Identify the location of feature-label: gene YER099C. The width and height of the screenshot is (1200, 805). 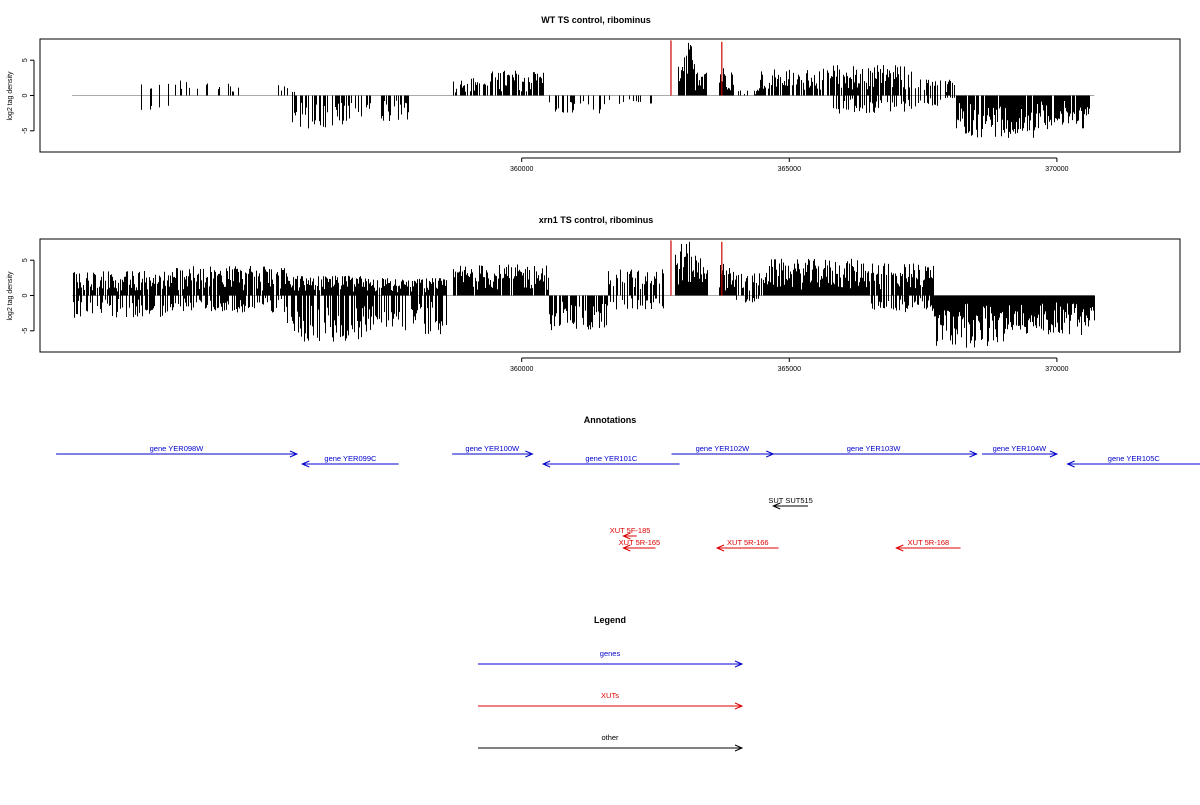
(350, 458).